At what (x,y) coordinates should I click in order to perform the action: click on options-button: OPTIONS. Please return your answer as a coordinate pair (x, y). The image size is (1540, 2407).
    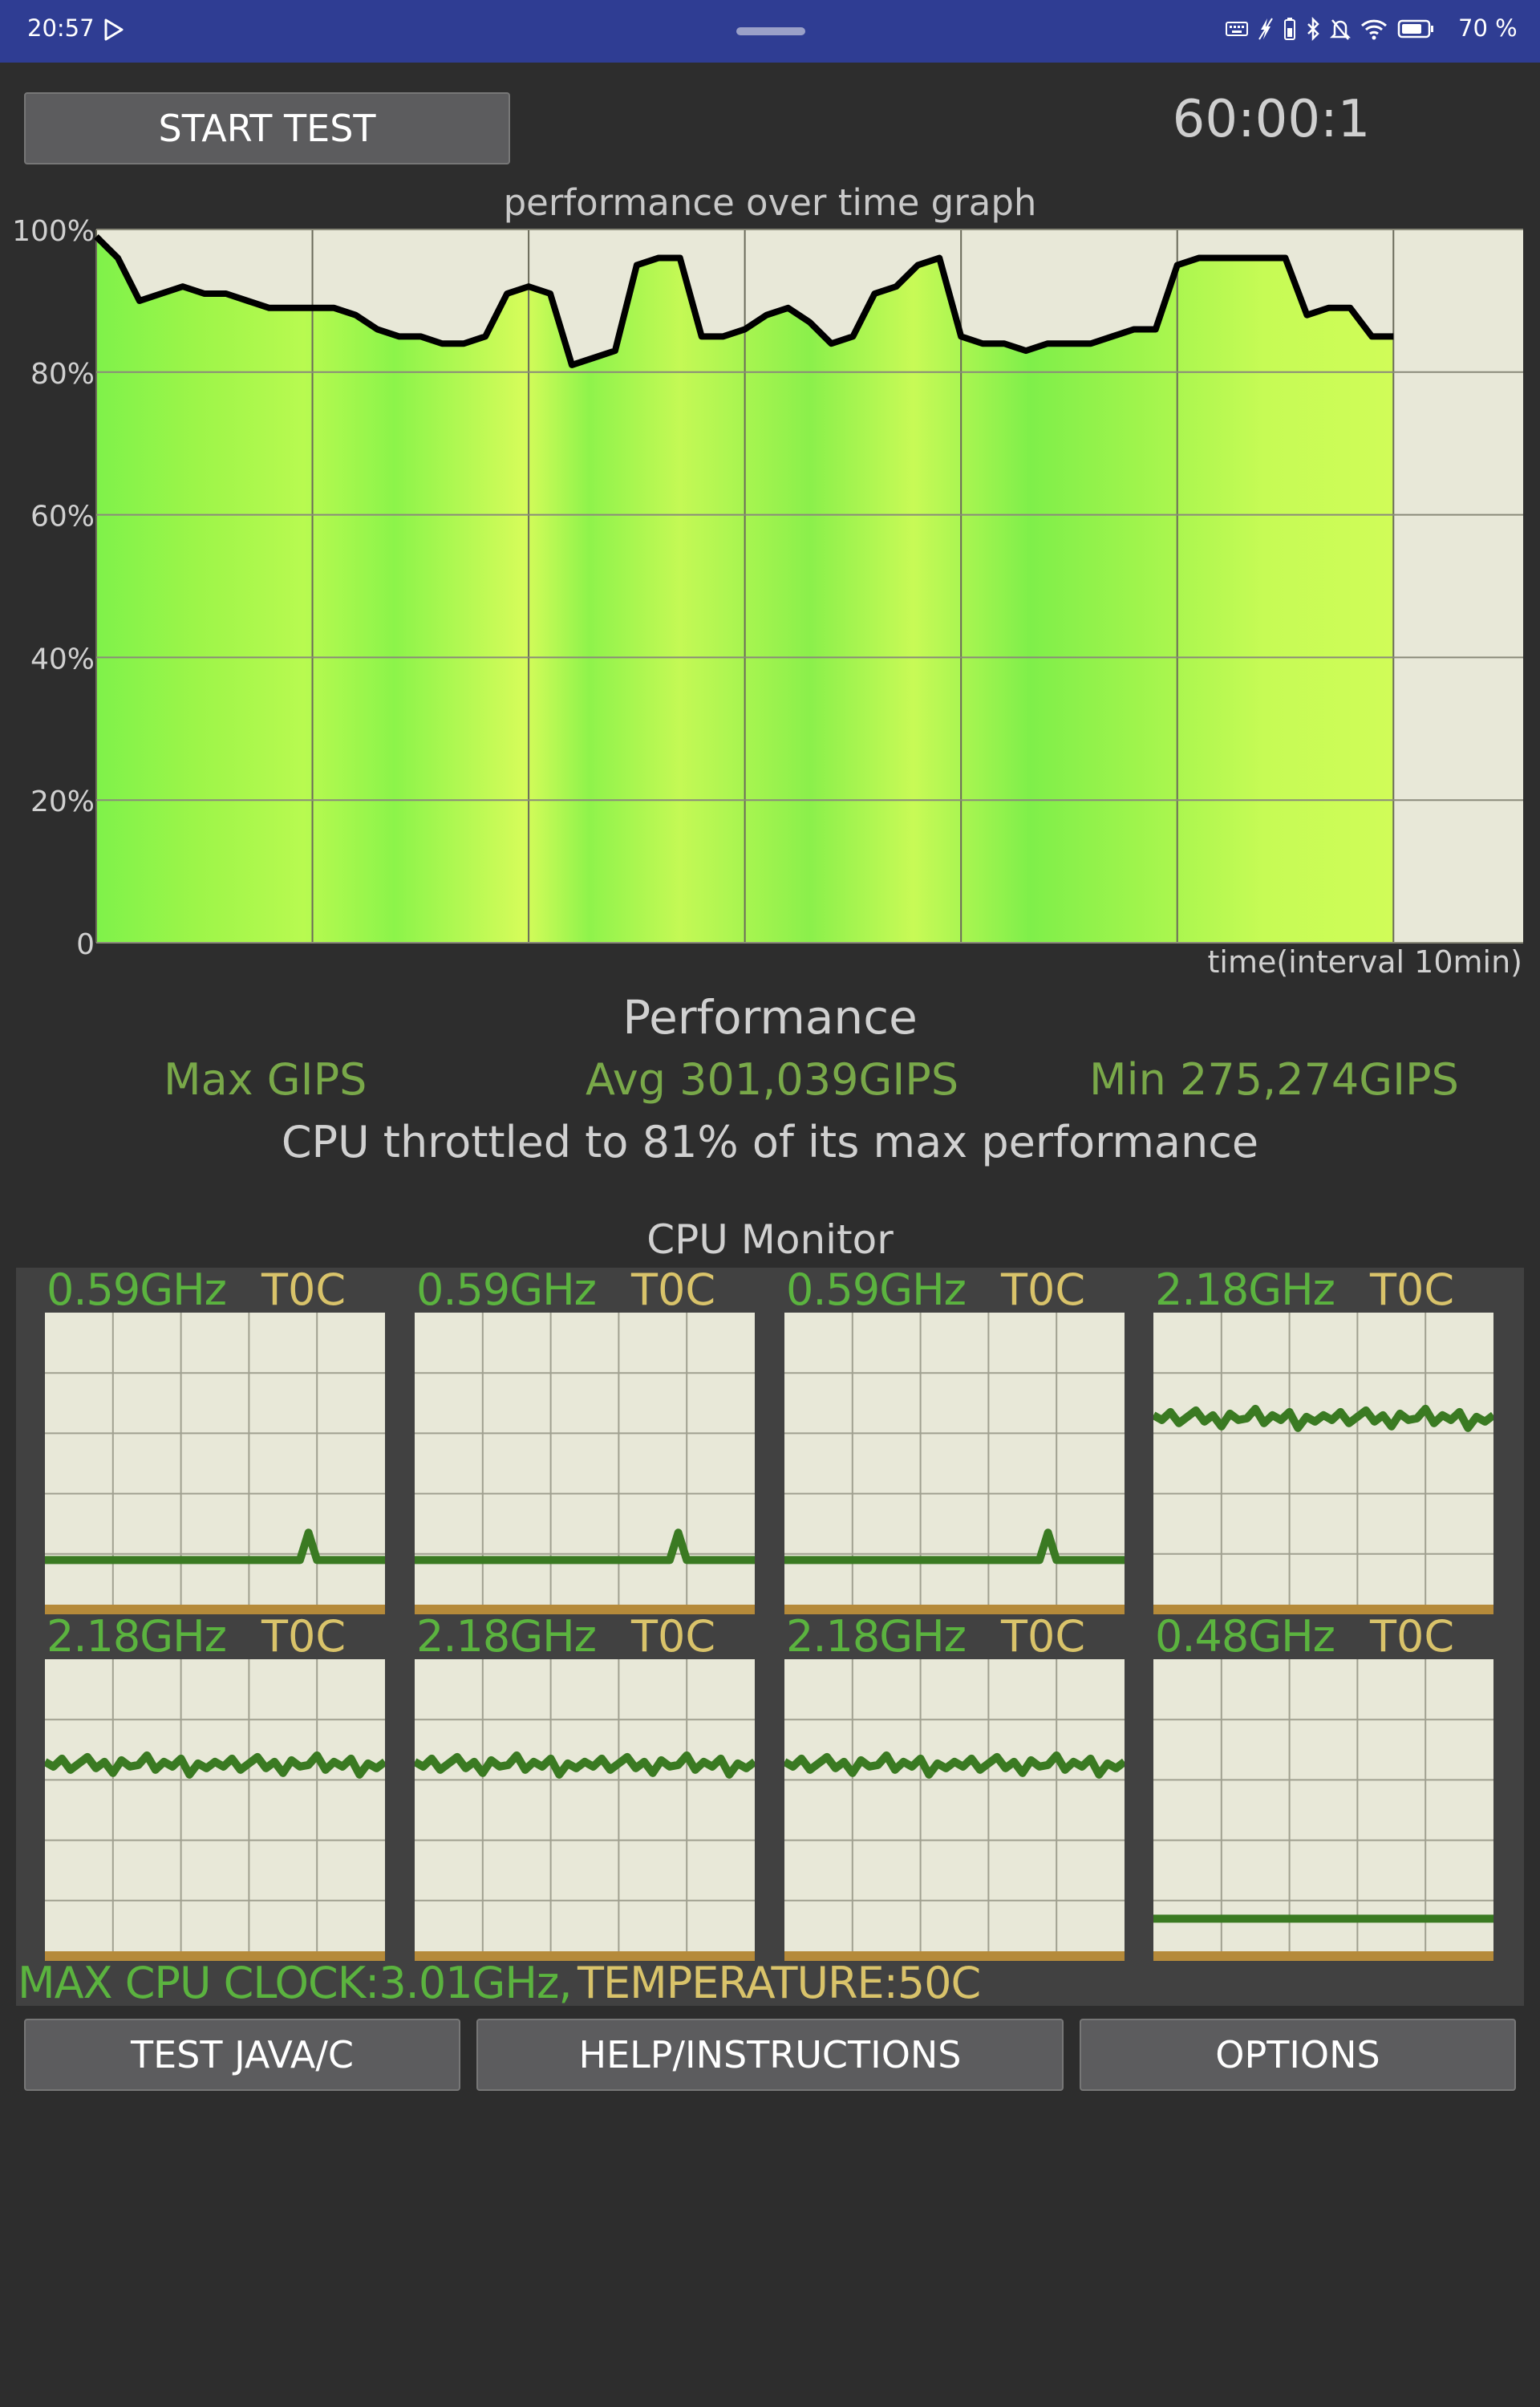
    Looking at the image, I should click on (1298, 2055).